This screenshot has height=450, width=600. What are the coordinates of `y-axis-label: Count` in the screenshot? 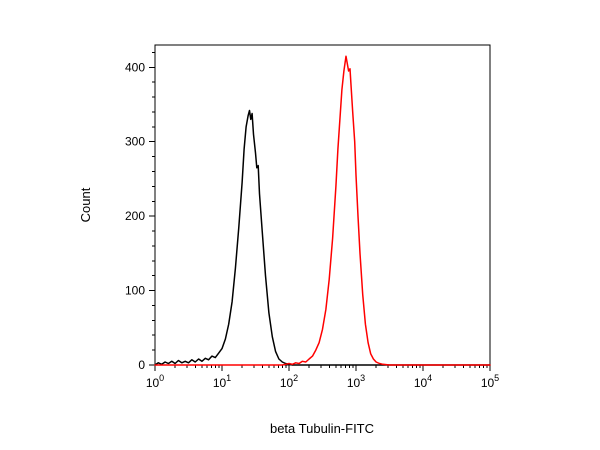 It's located at (85, 204).